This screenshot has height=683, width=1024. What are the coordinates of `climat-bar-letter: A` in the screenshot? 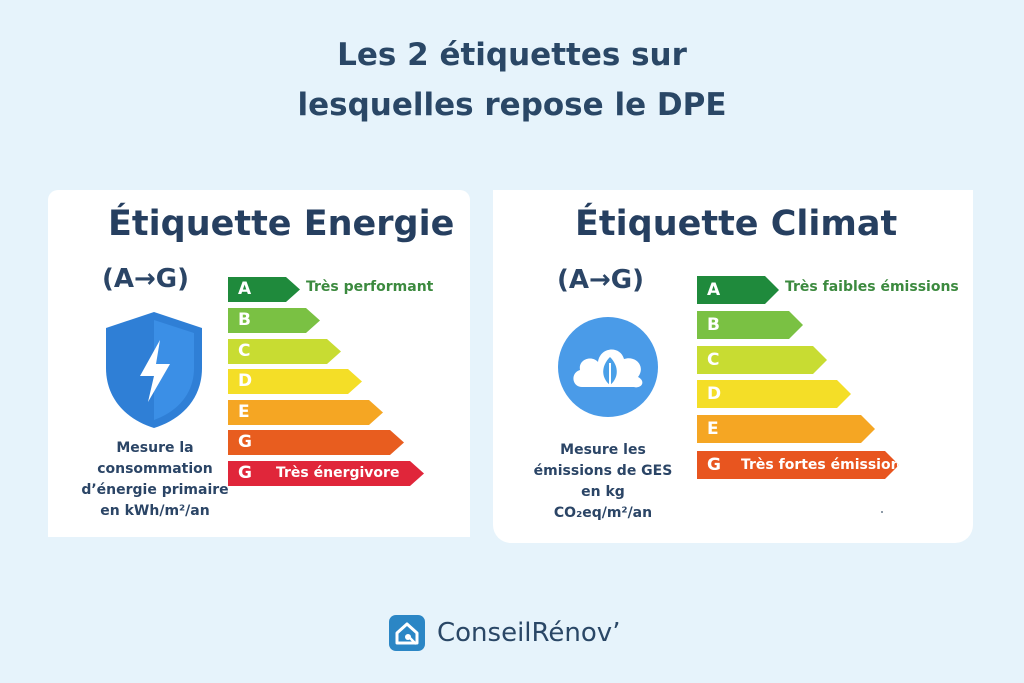 It's located at (714, 290).